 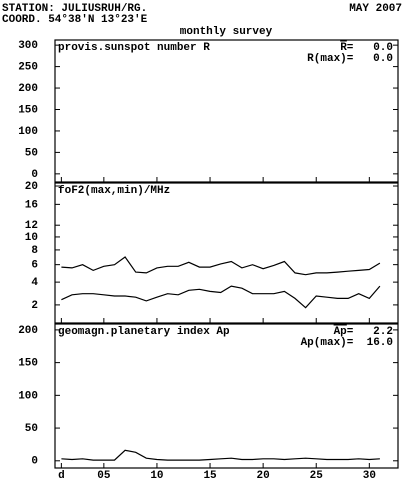 I want to click on x-tick-label: 25, so click(x=317, y=475).